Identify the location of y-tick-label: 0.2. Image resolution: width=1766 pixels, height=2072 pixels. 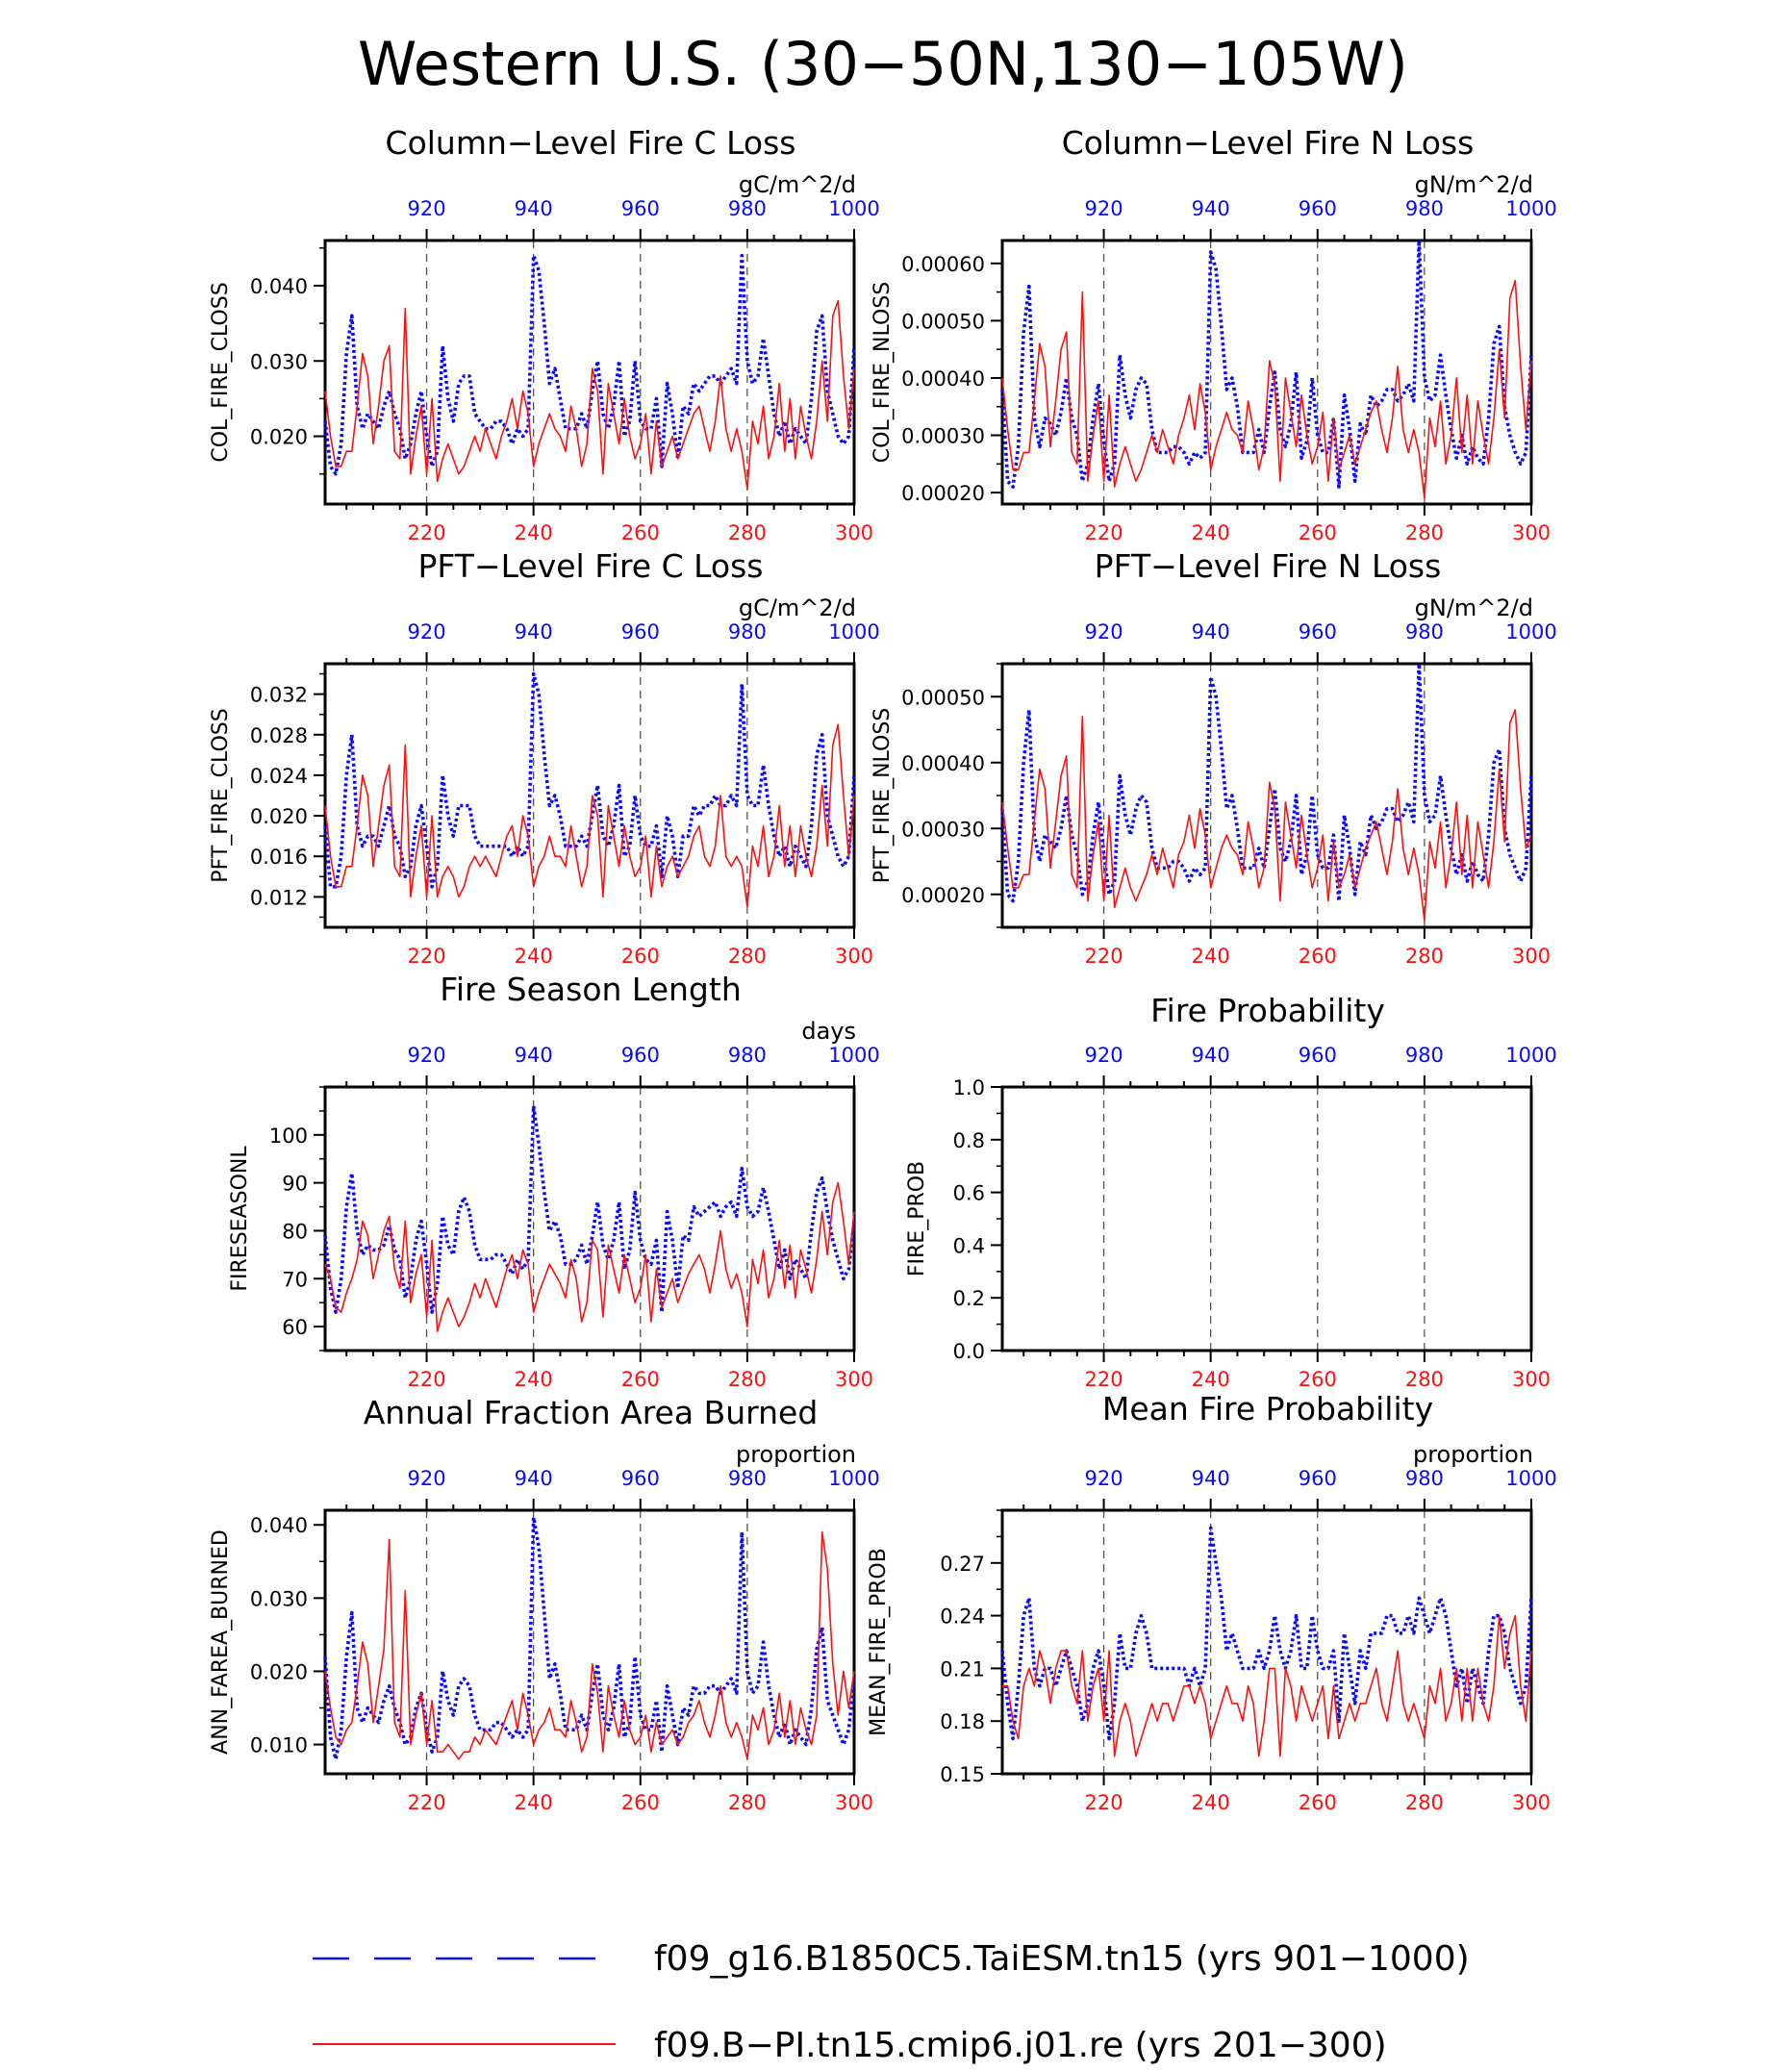
(969, 1298).